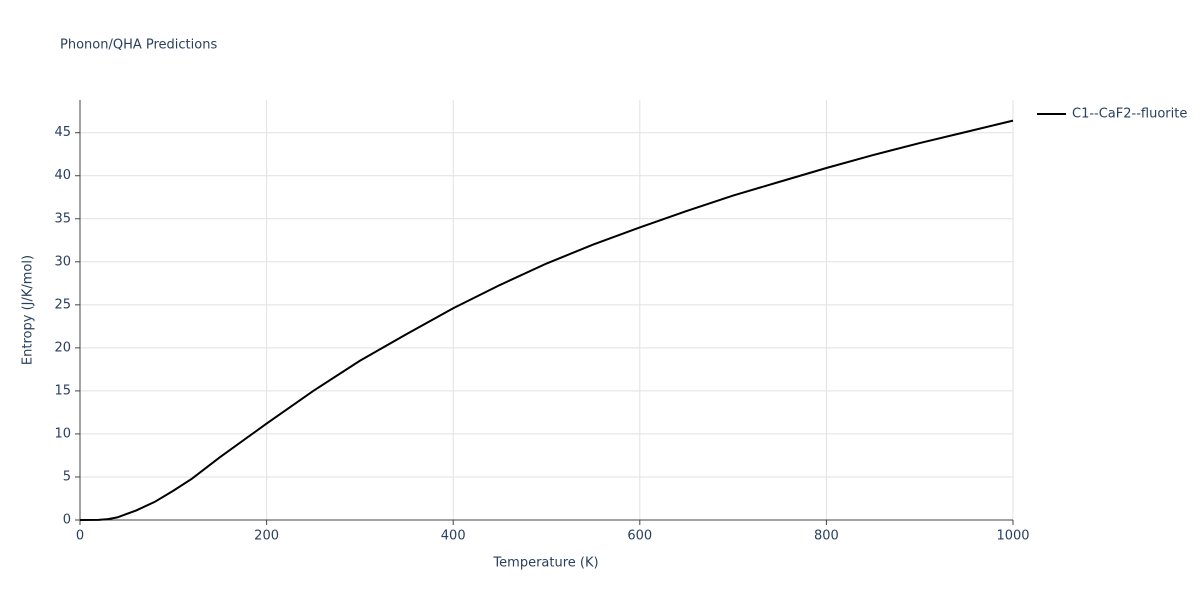 This screenshot has width=1200, height=604. Describe the element at coordinates (266, 536) in the screenshot. I see `x-tick-label: 200` at that location.